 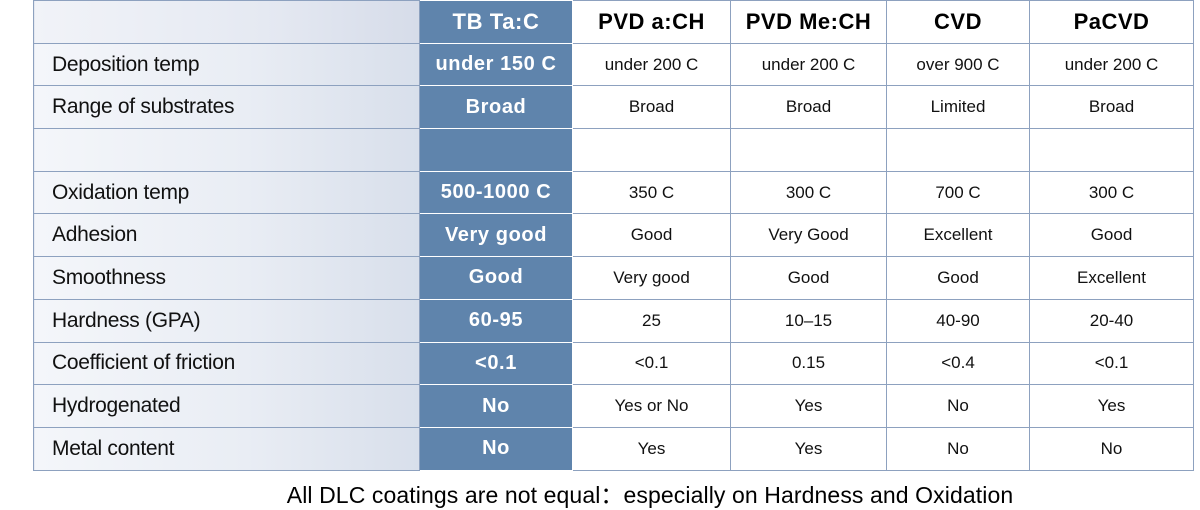 I want to click on table-cell: Very good, so click(x=651, y=278).